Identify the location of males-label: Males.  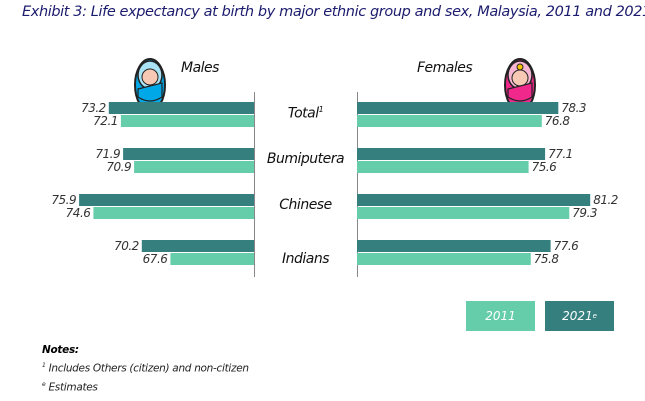
(200, 68).